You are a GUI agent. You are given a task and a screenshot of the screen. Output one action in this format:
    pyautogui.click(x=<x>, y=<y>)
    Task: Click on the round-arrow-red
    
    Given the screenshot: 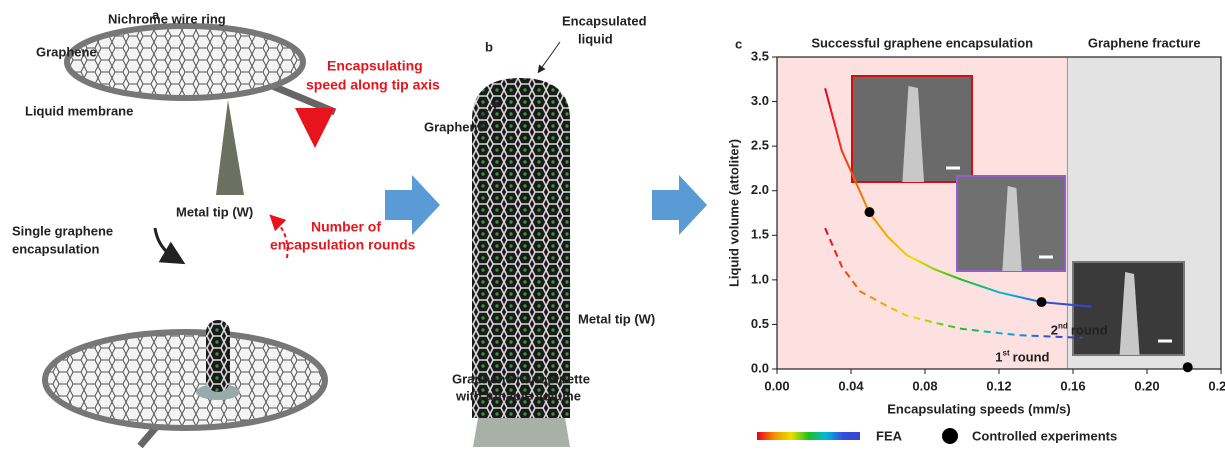 What is the action you would take?
    pyautogui.click(x=279, y=236)
    